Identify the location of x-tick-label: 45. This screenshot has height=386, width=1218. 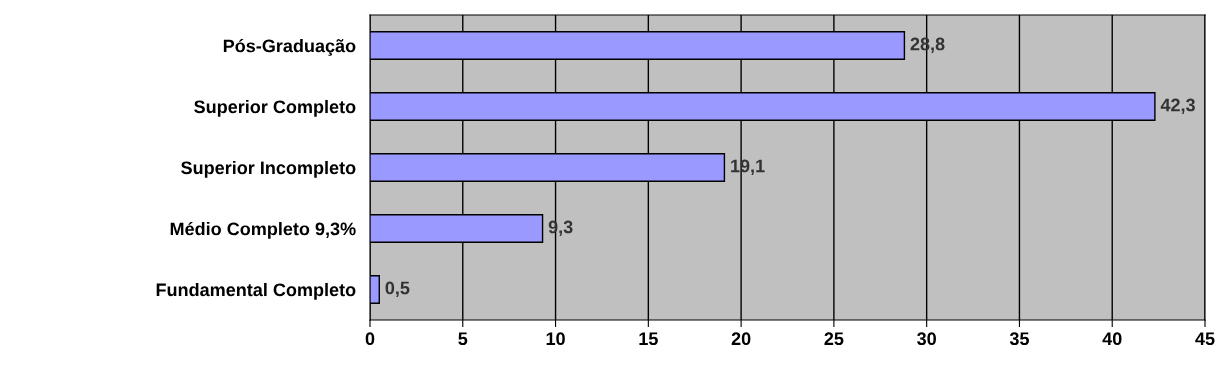
(1205, 339).